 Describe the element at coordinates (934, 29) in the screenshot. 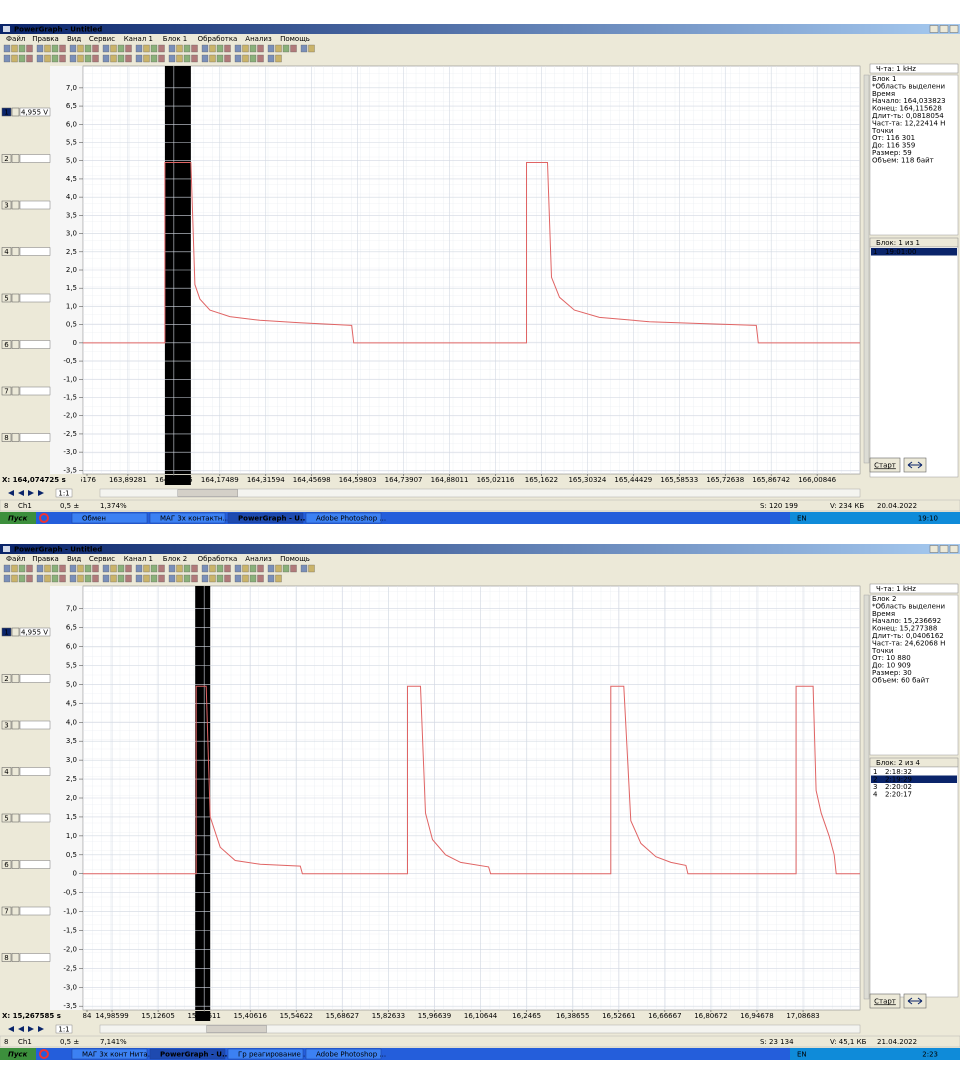

I see `minimize-button` at that location.